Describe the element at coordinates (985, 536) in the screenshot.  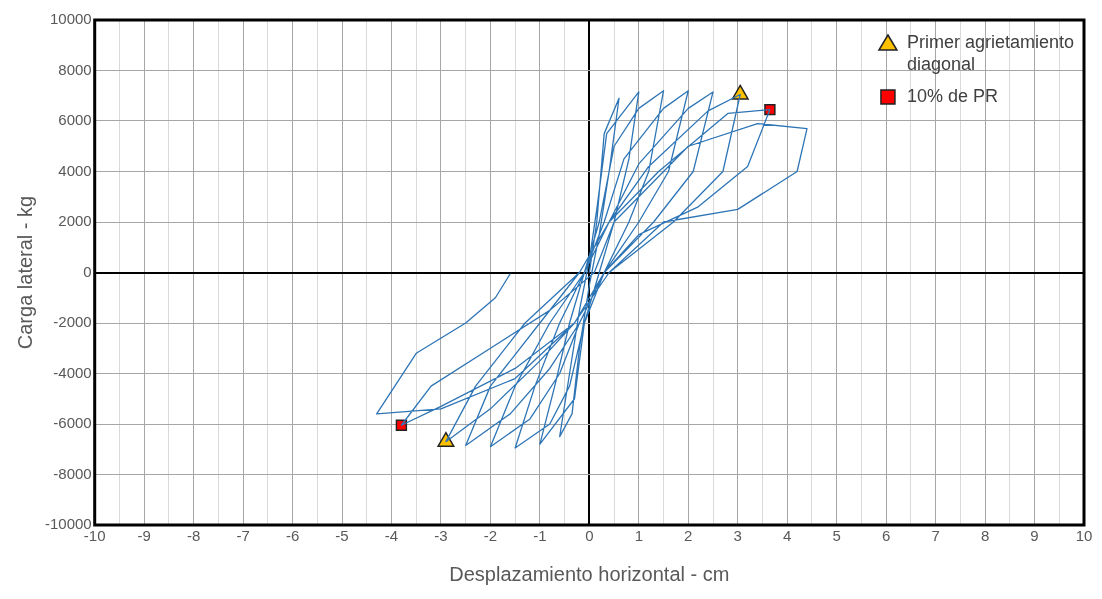
I see `x-tick-label: 8` at that location.